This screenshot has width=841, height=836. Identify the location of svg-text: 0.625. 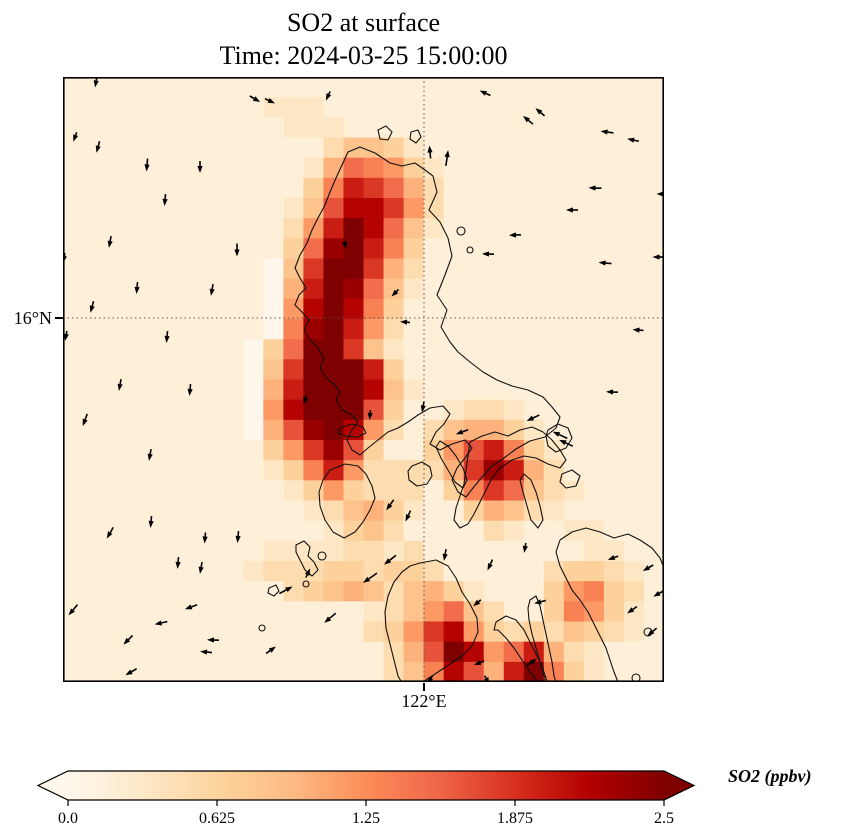
(217, 818).